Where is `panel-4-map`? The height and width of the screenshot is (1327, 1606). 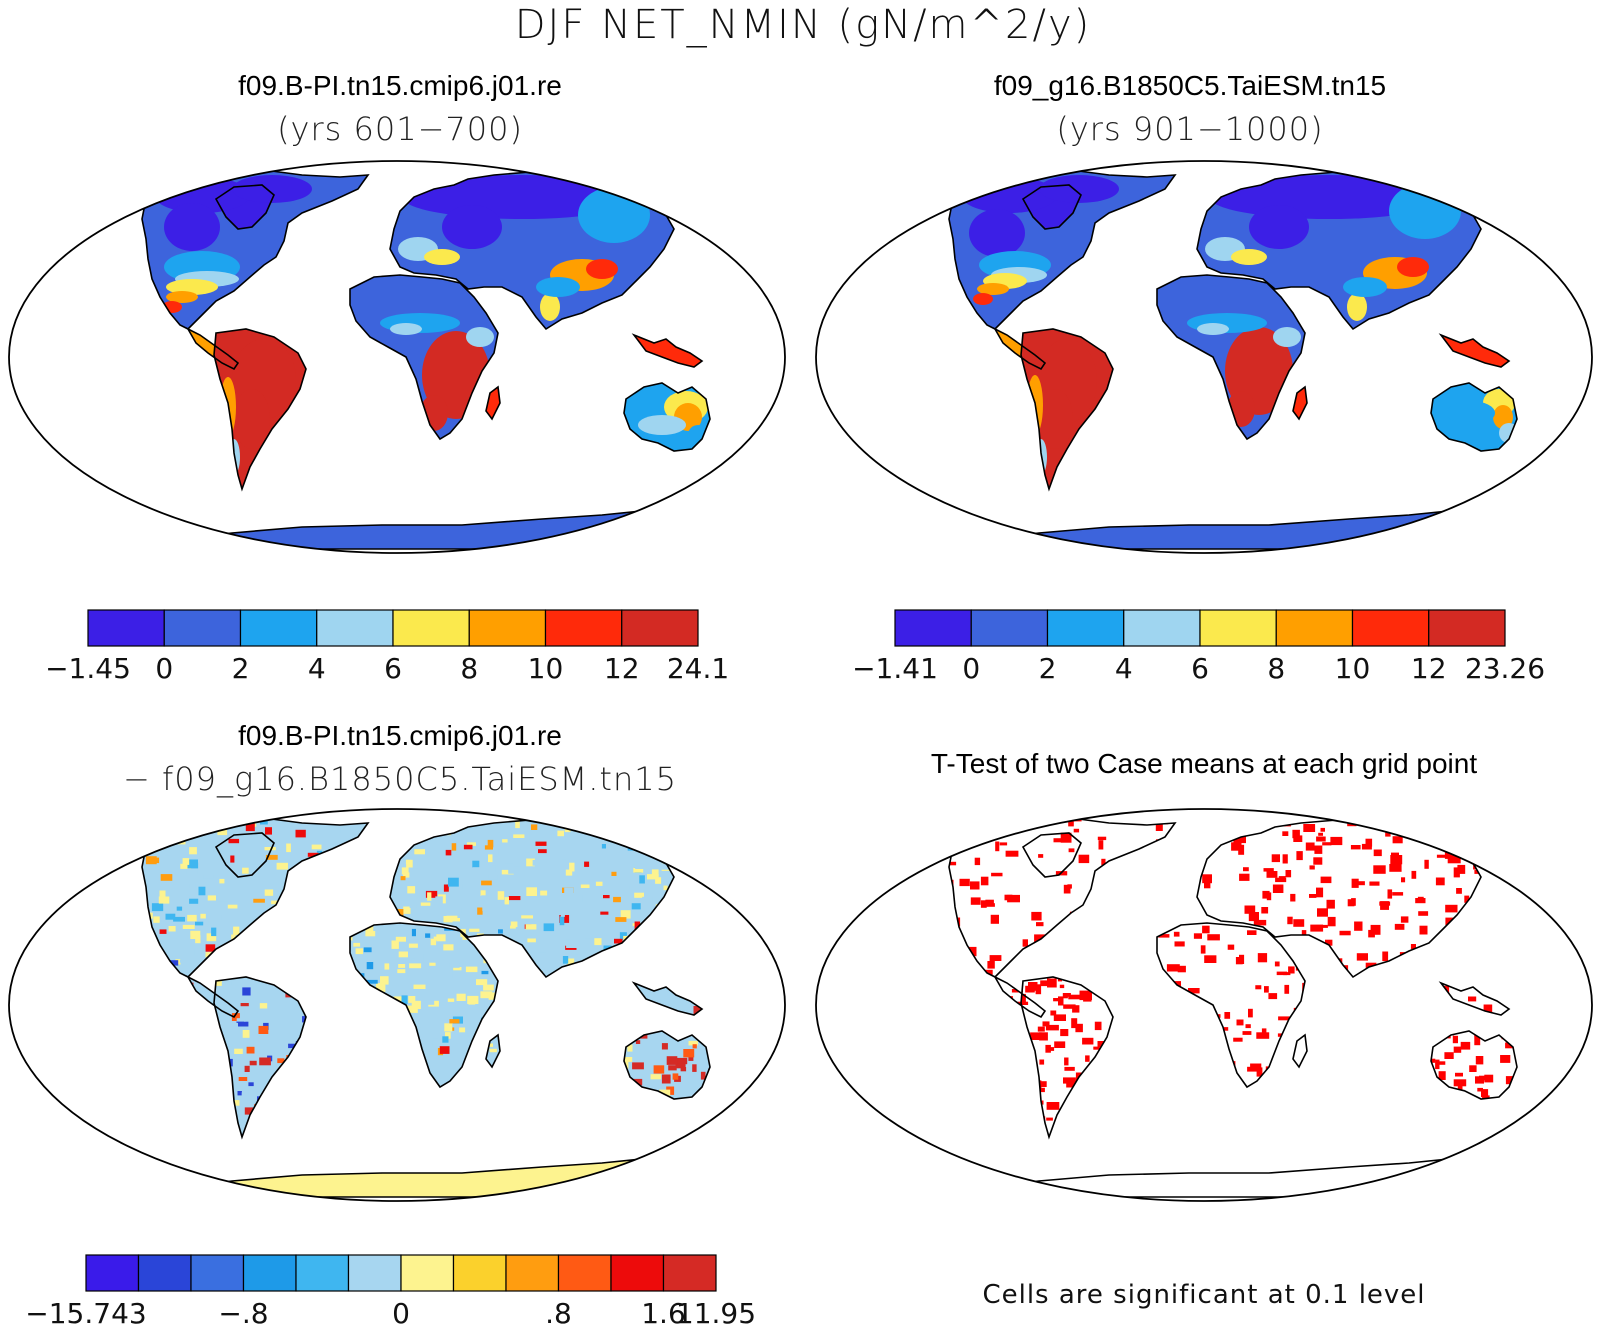
panel-4-map is located at coordinates (1204, 1005).